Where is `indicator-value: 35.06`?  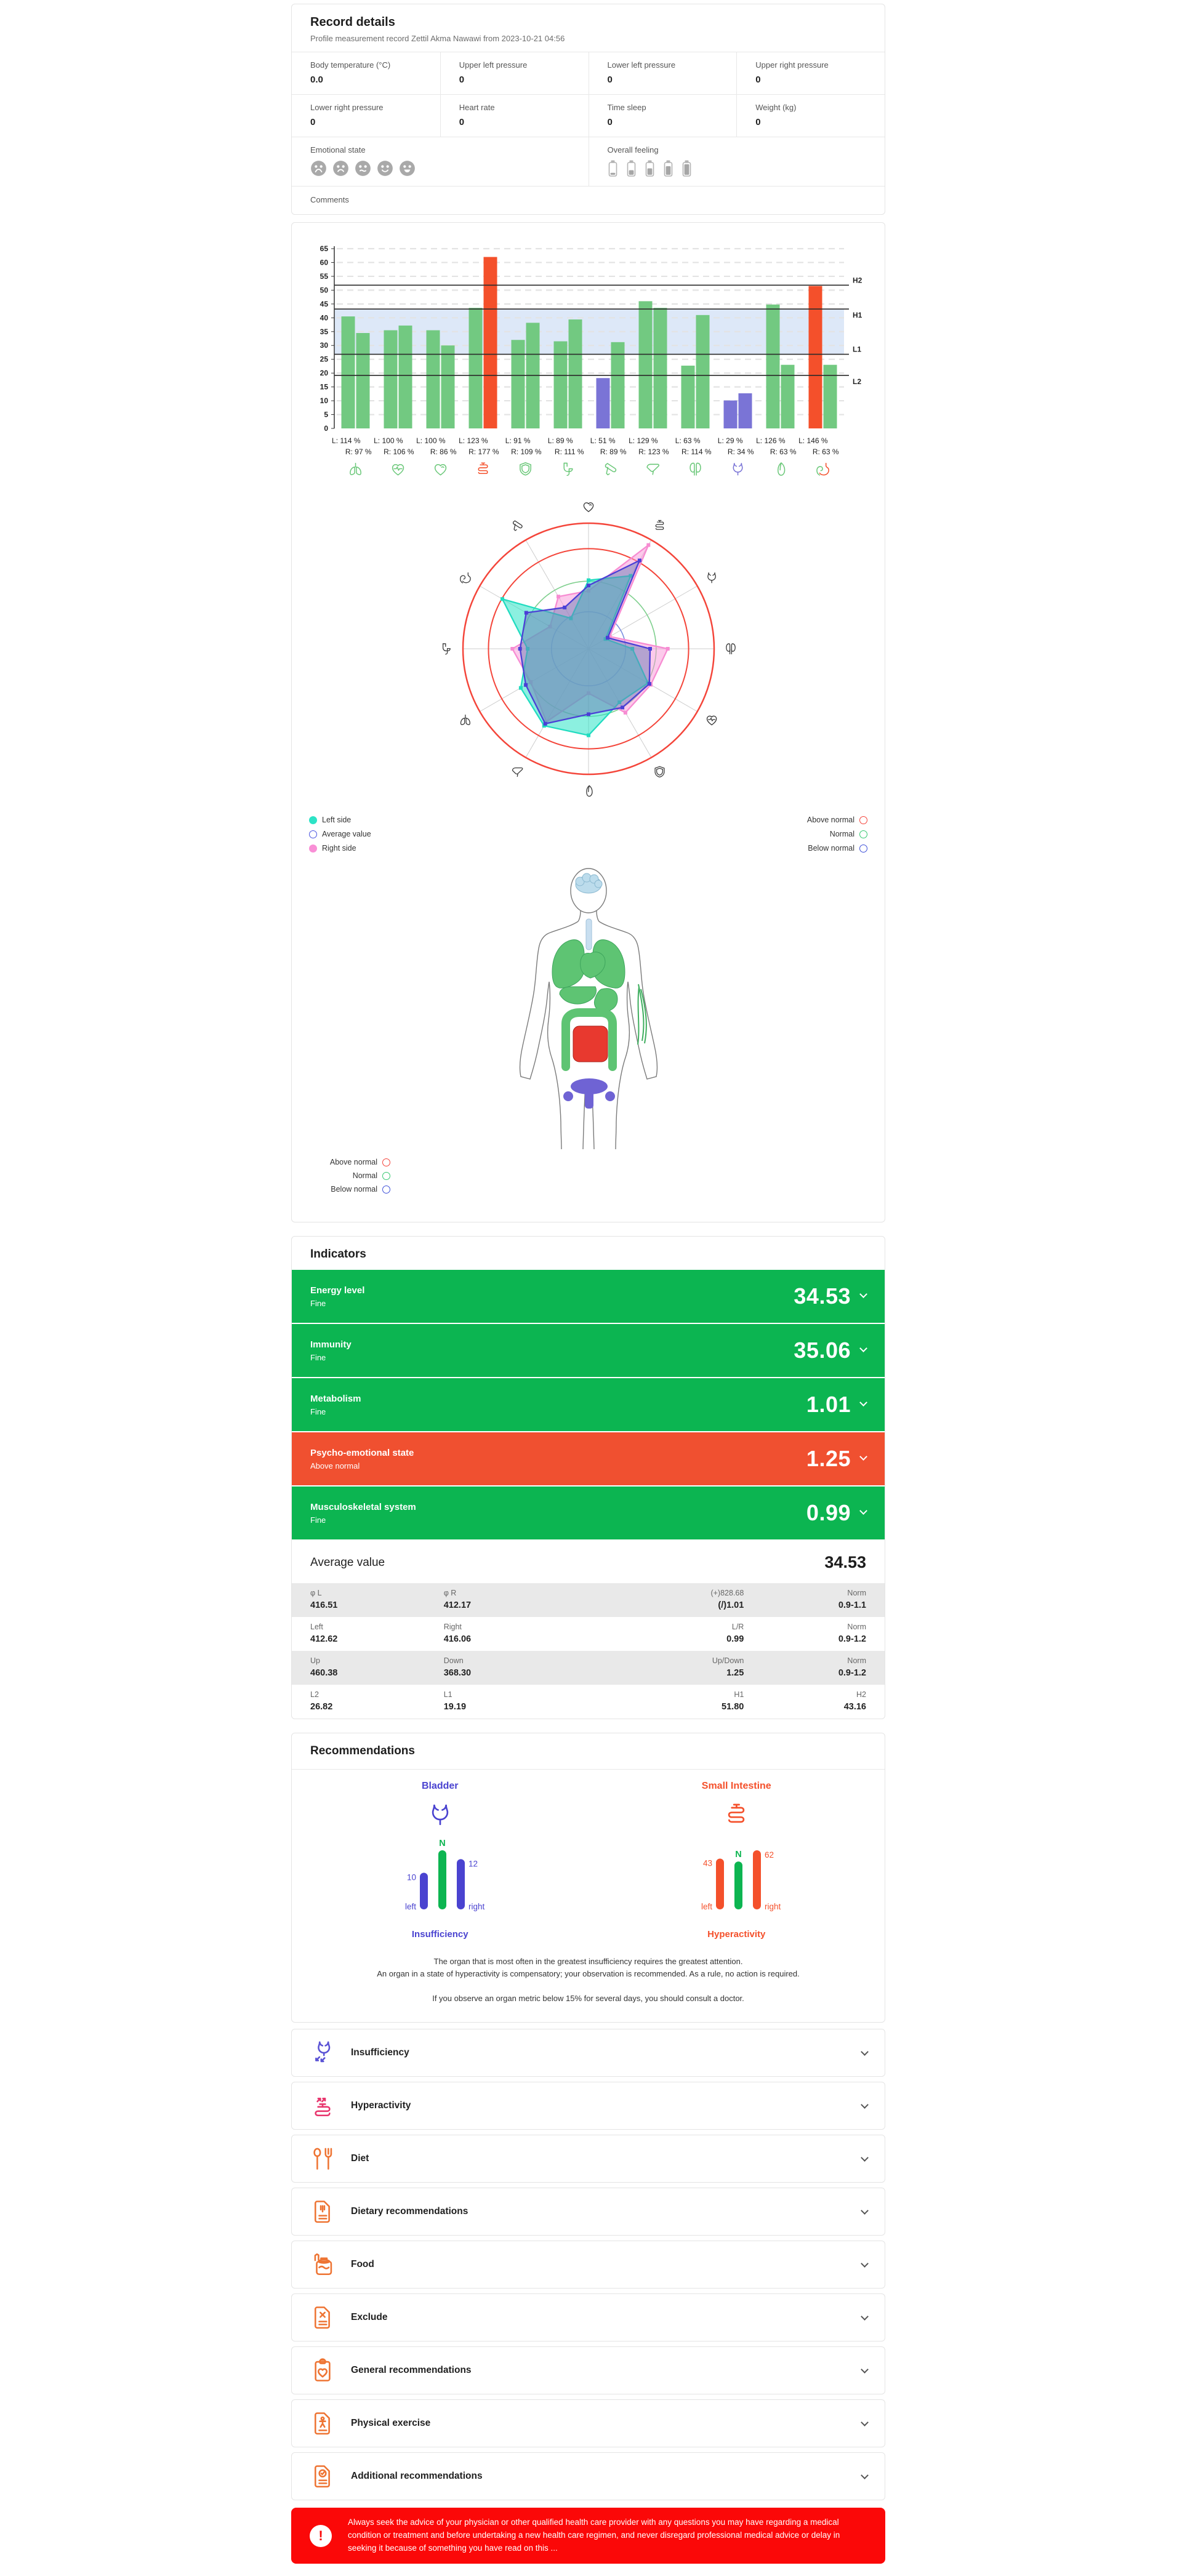
indicator-value: 35.06 is located at coordinates (822, 1350).